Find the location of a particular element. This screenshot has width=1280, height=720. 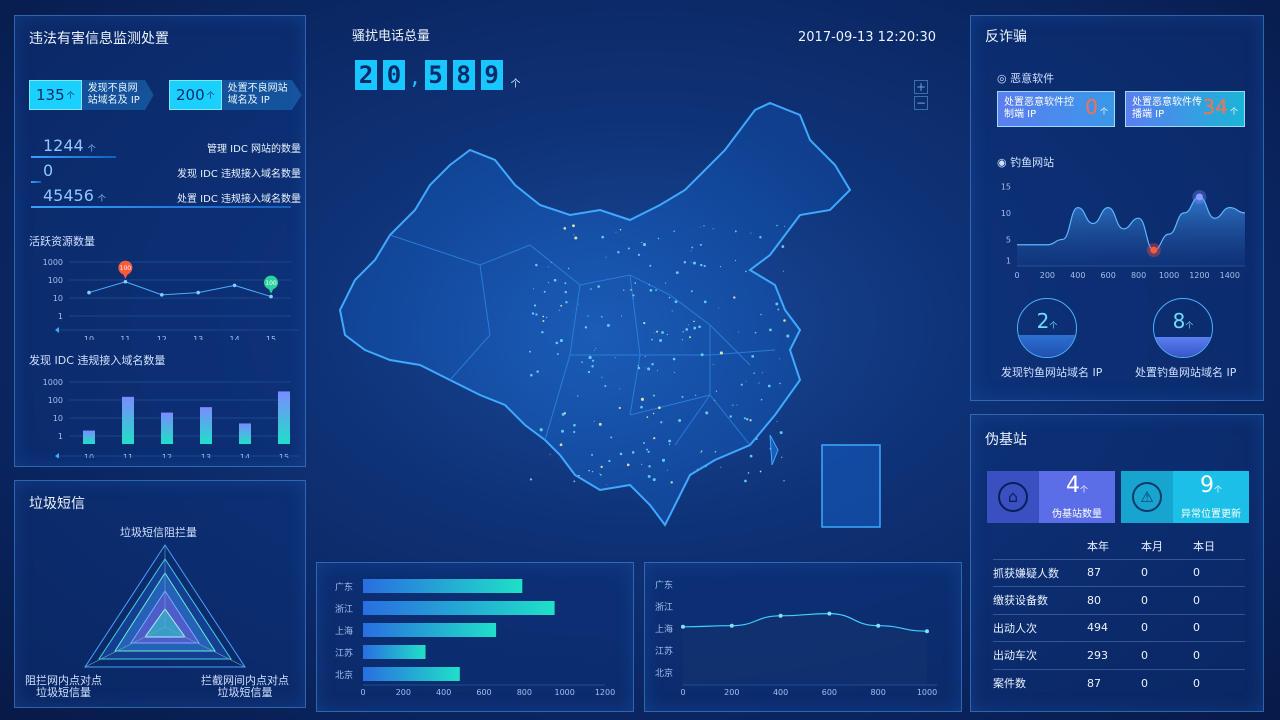

abnormal-location-label: 异常位置更新 is located at coordinates (1211, 514).